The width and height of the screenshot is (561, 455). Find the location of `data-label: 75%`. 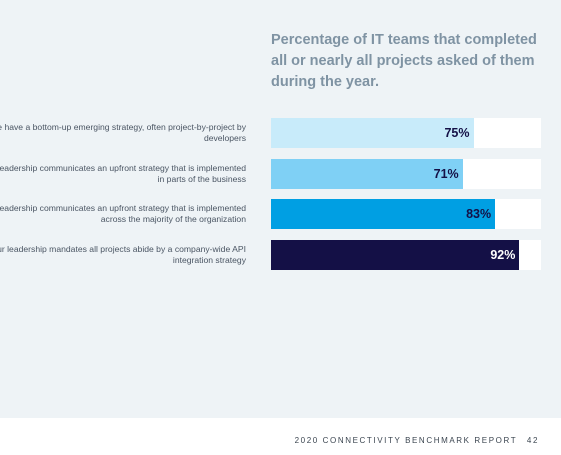

data-label: 75% is located at coordinates (457, 133).